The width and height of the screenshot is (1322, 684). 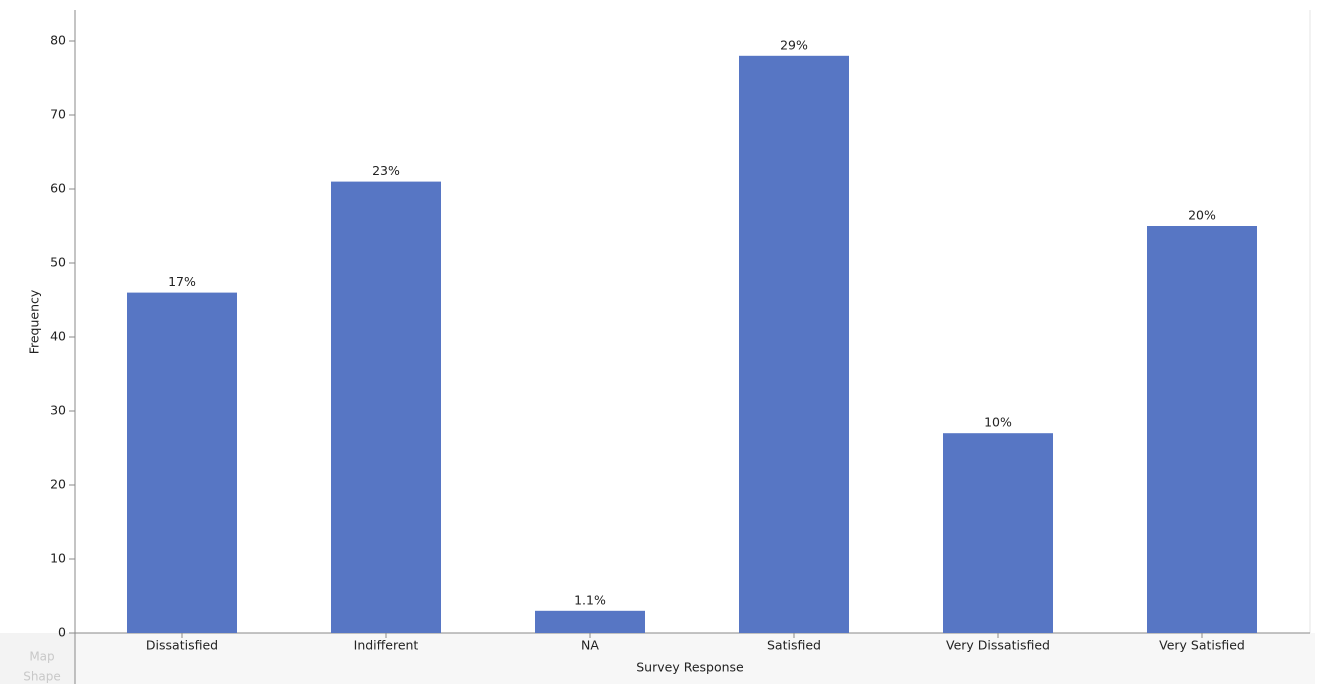 What do you see at coordinates (58, 114) in the screenshot?
I see `y-tick-label: 70` at bounding box center [58, 114].